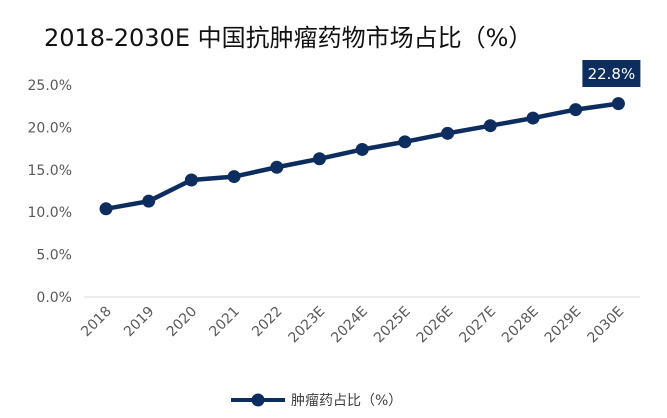 This screenshot has height=418, width=667. Describe the element at coordinates (139, 322) in the screenshot. I see `x-tick-label: 2019` at that location.